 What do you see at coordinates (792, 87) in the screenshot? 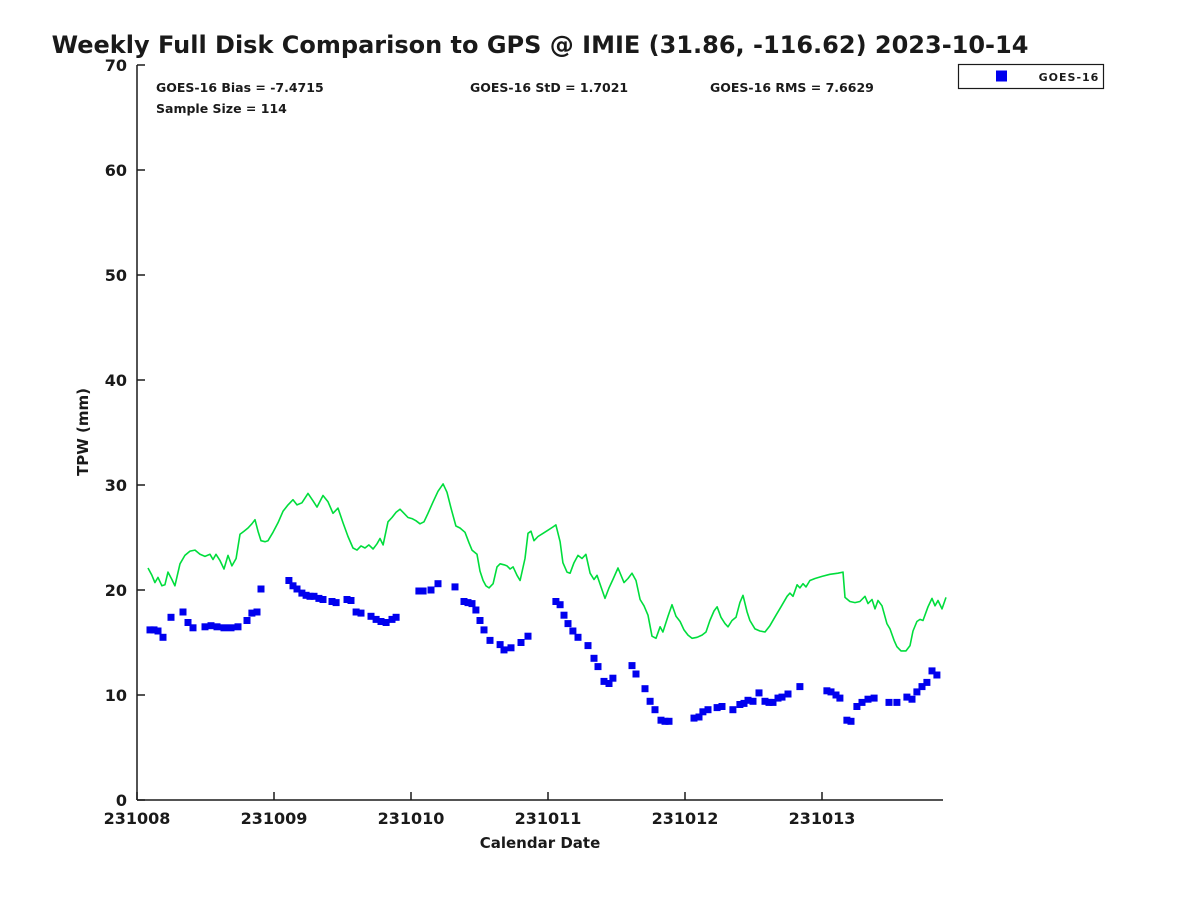
I see `stat-rms: GOES-16 RMS = 7.6629` at bounding box center [792, 87].